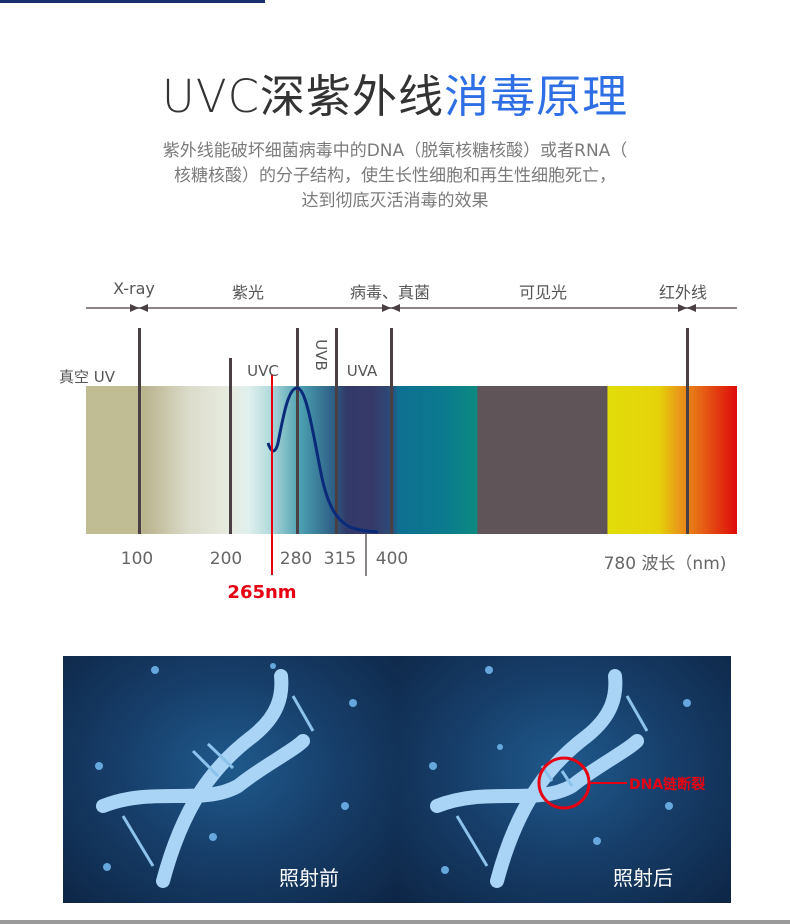 This screenshot has width=790, height=924. I want to click on tick-780-wavelength: 780 波长（nm), so click(665, 564).